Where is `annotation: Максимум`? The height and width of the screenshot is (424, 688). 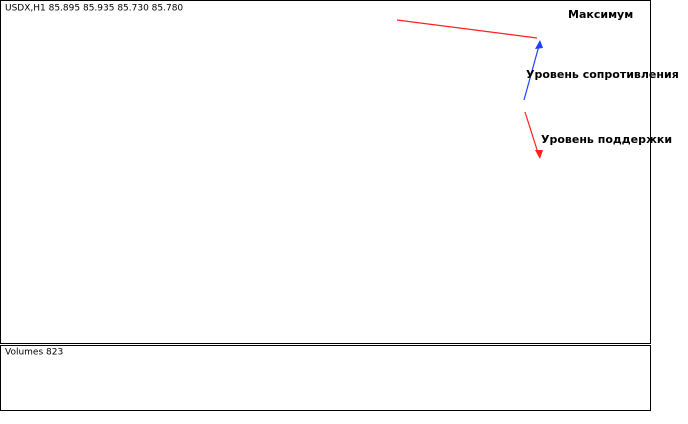
annotation: Максимум is located at coordinates (600, 14).